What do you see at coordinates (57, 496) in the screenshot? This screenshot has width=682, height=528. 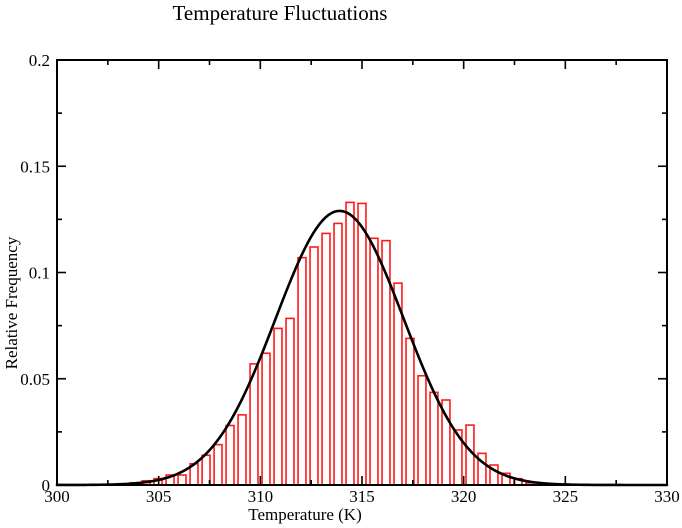 I see `x-tick-label: 300` at bounding box center [57, 496].